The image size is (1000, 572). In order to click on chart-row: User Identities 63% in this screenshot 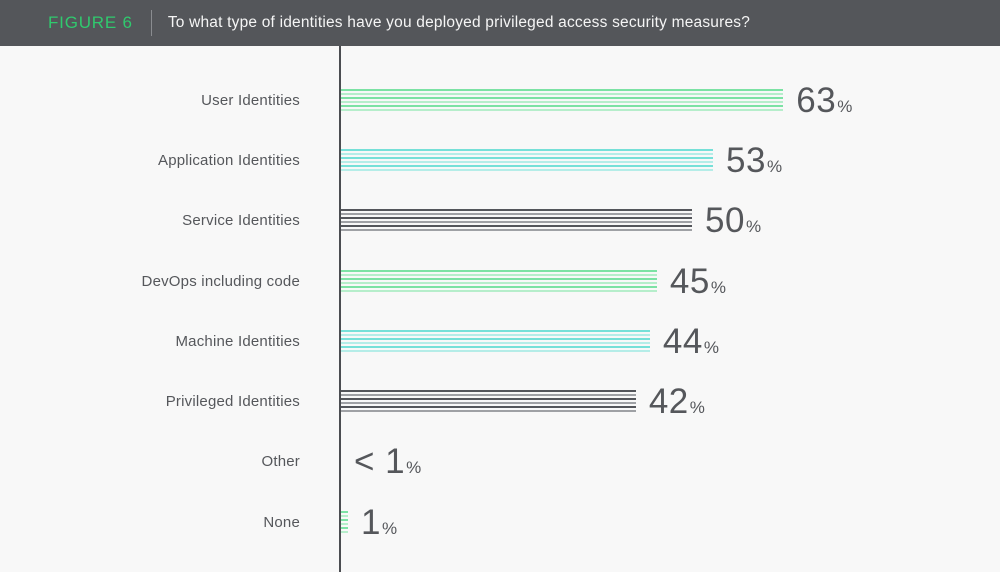, I will do `click(500, 100)`.